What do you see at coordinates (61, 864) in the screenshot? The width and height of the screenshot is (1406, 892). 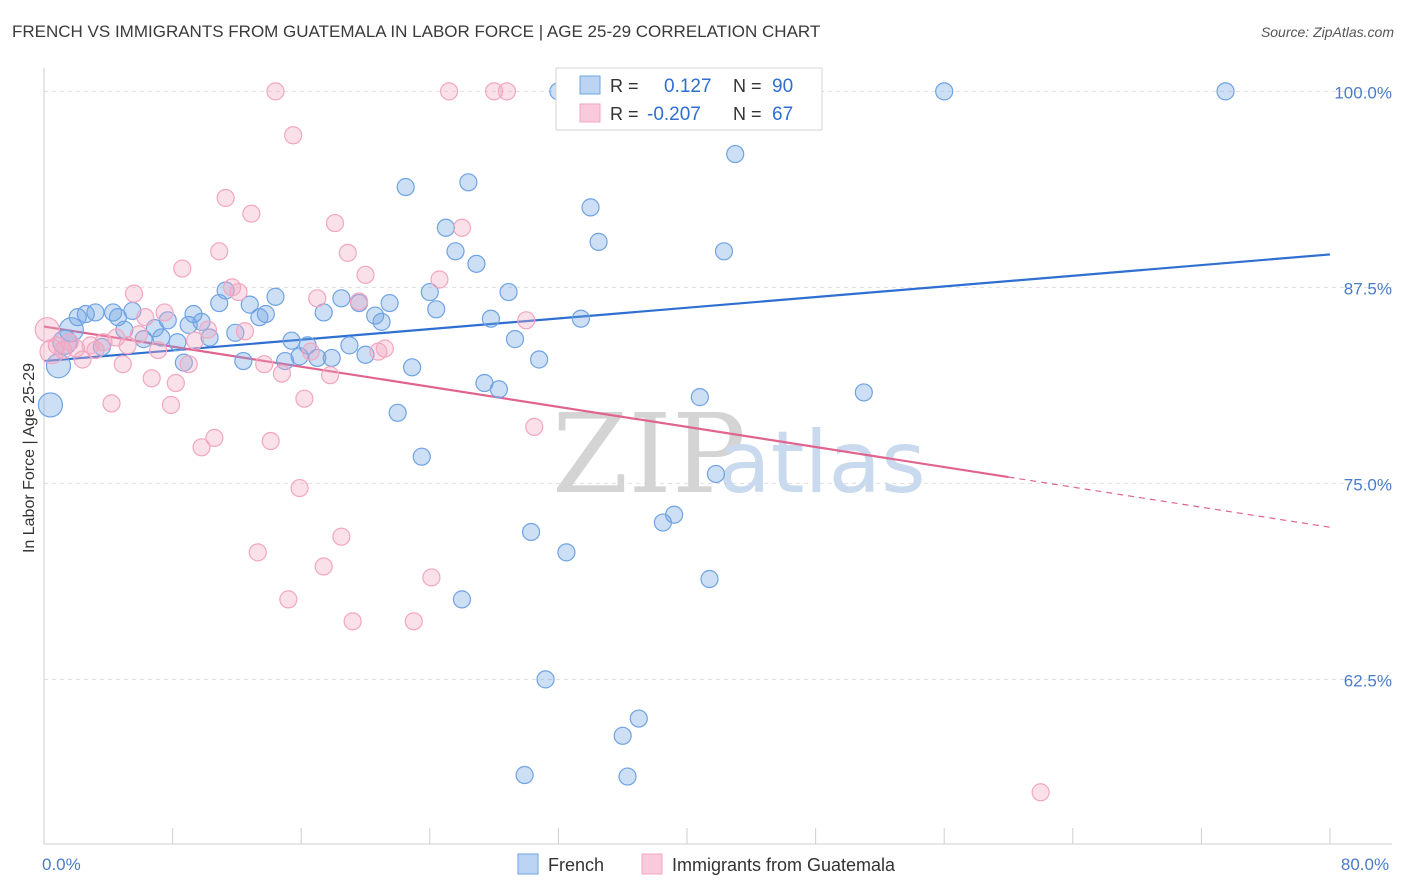 I see `x-tick-label: 0.0%` at bounding box center [61, 864].